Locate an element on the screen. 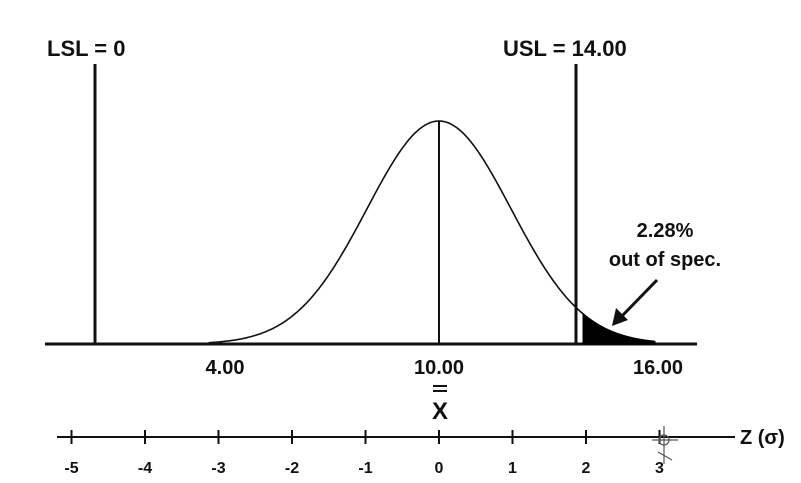 The image size is (801, 483). x-mean-symbol: X is located at coordinates (440, 411).